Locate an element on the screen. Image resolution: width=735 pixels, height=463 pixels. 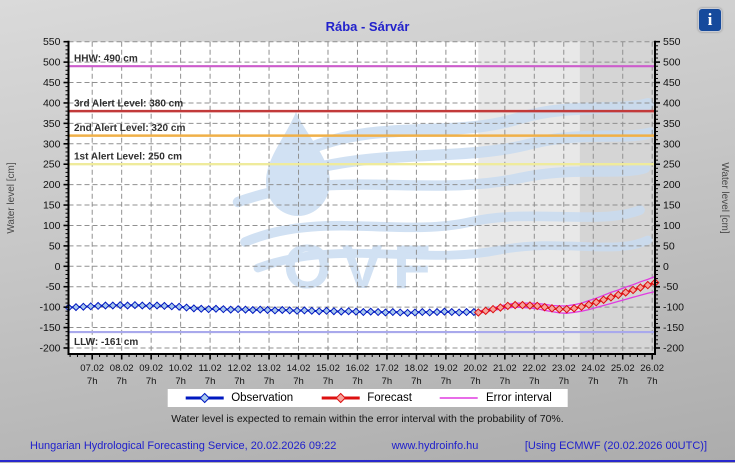
y-axis-title-right: Water level [cm] is located at coordinates (724, 198).